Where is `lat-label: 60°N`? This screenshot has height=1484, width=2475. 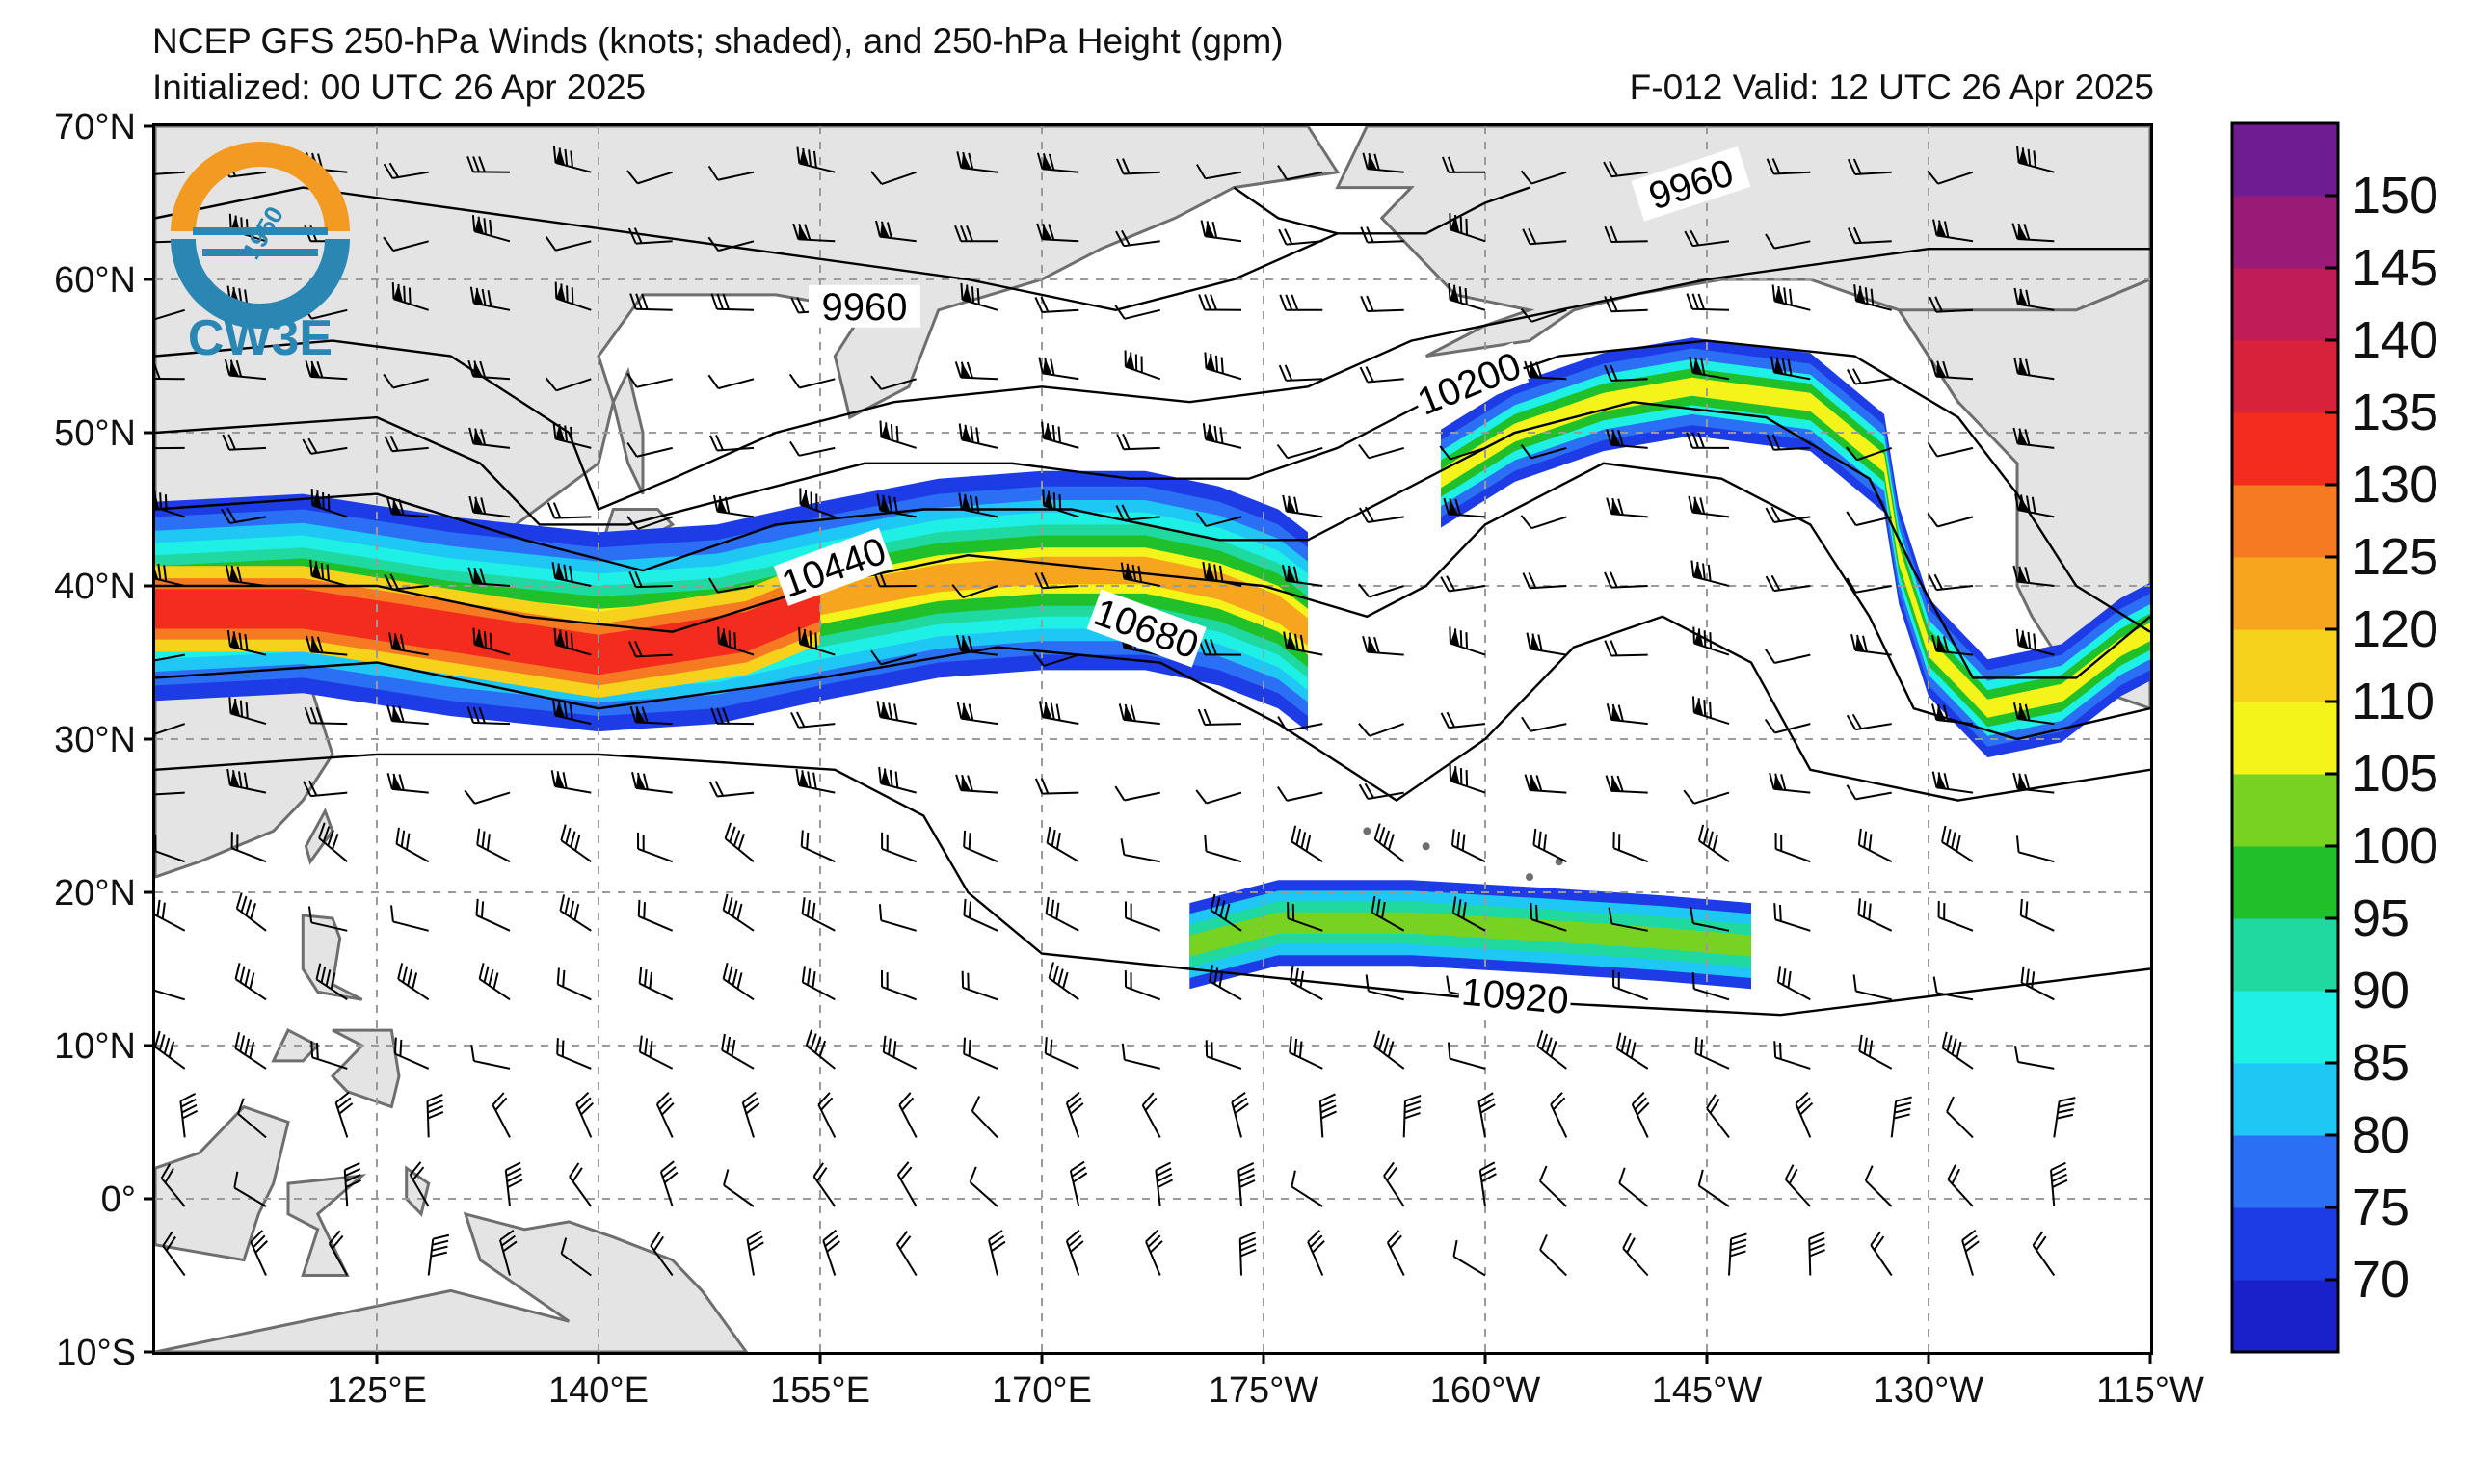
lat-label: 60°N is located at coordinates (95, 280).